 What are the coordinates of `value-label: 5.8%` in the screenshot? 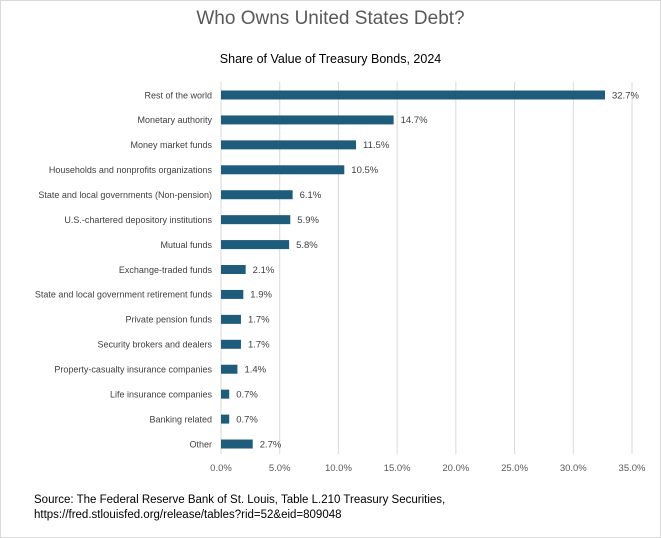 It's located at (307, 245).